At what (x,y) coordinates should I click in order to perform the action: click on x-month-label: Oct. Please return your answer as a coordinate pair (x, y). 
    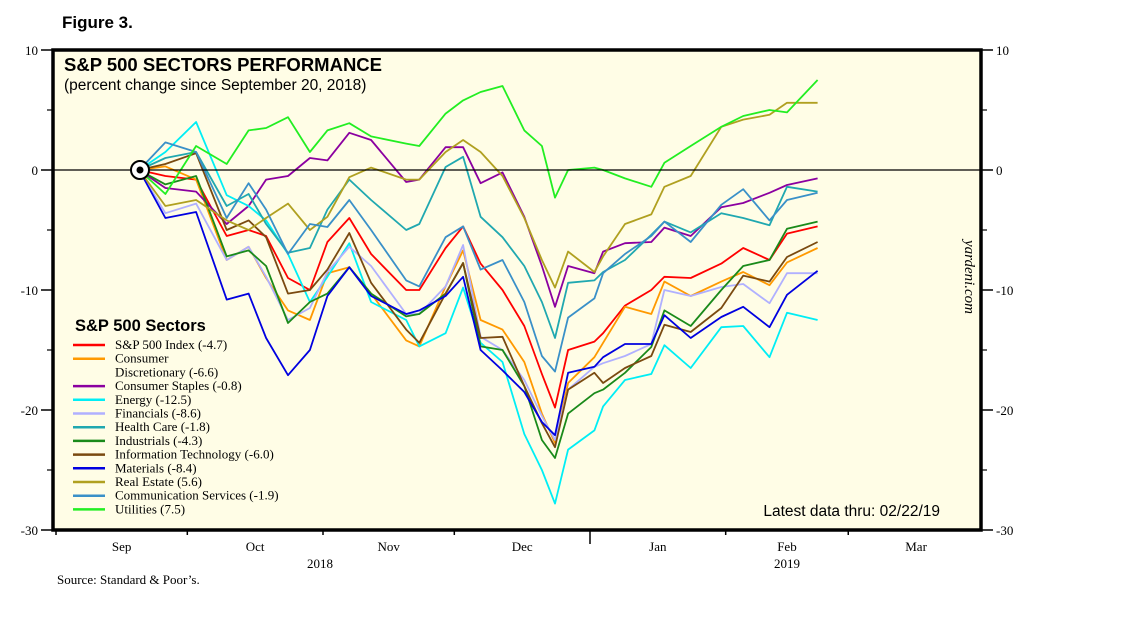
    Looking at the image, I should click on (255, 546).